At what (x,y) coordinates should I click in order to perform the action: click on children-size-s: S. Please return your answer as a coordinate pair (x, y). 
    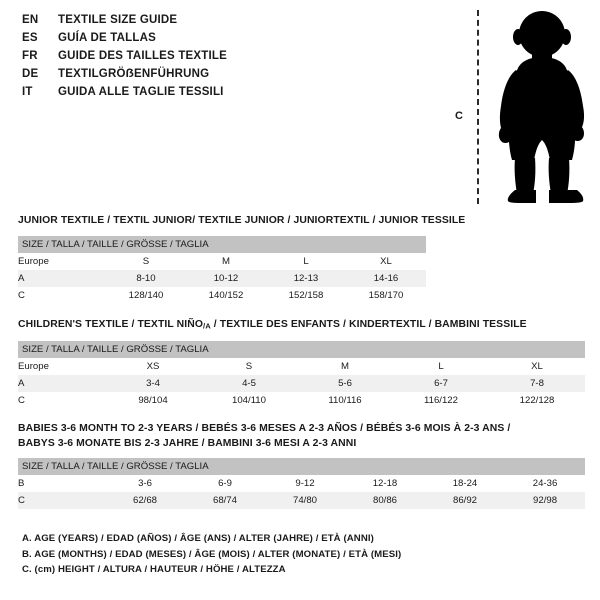
    Looking at the image, I should click on (249, 367).